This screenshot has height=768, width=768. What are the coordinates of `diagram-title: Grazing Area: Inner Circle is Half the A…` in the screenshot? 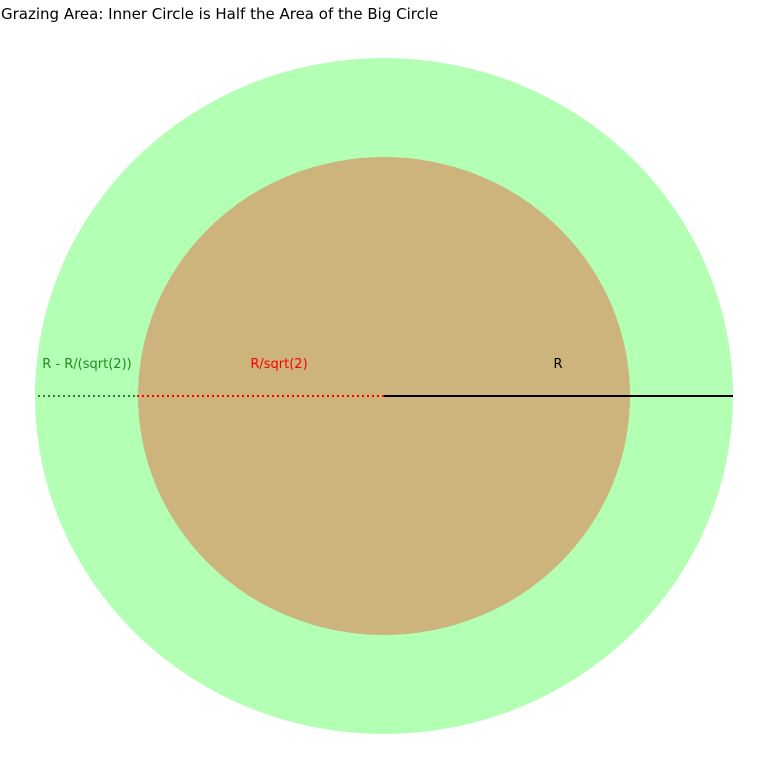 It's located at (220, 14).